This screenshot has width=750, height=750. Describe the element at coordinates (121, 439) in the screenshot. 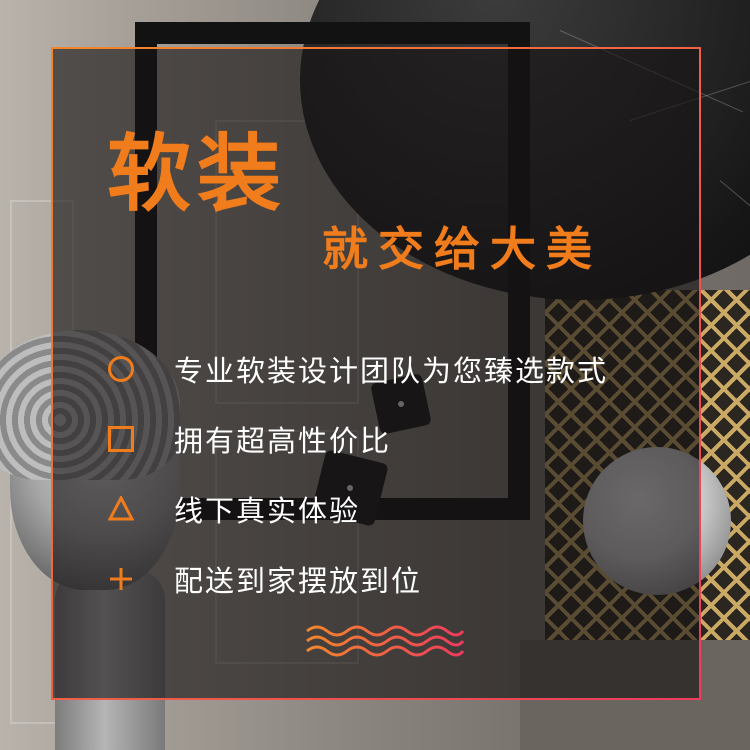

I see `square-icon` at that location.